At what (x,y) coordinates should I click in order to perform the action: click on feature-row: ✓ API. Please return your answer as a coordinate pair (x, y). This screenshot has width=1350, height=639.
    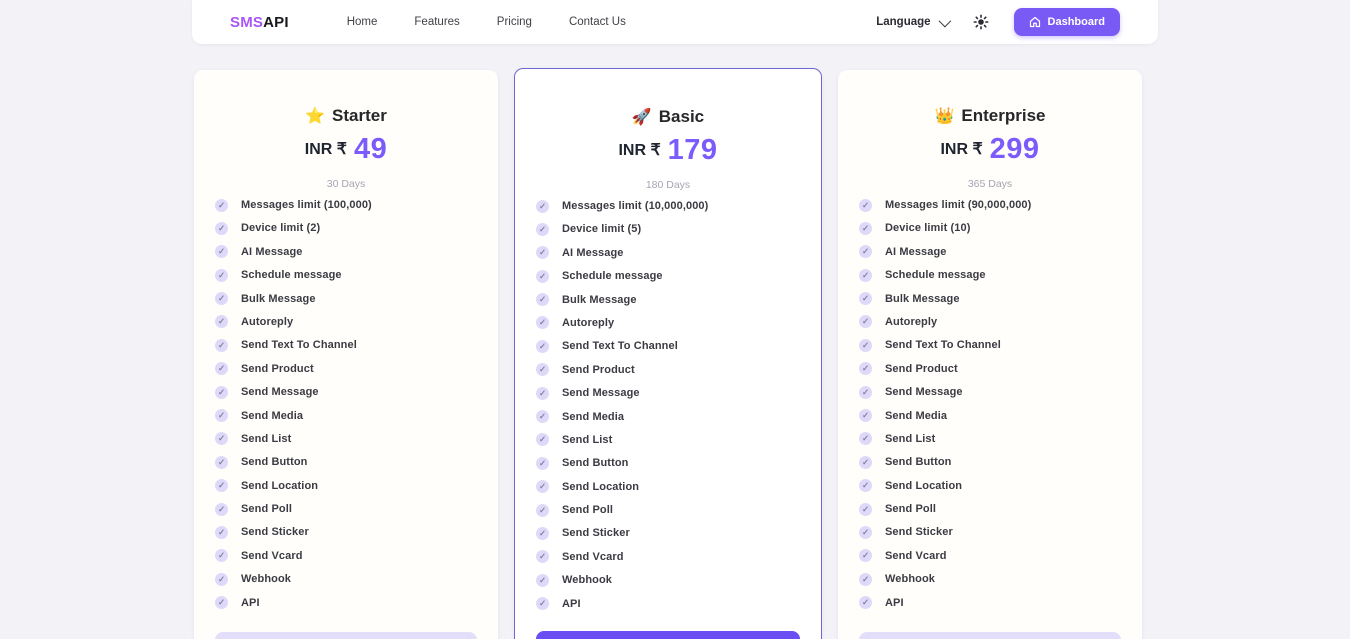
    Looking at the image, I should click on (990, 603).